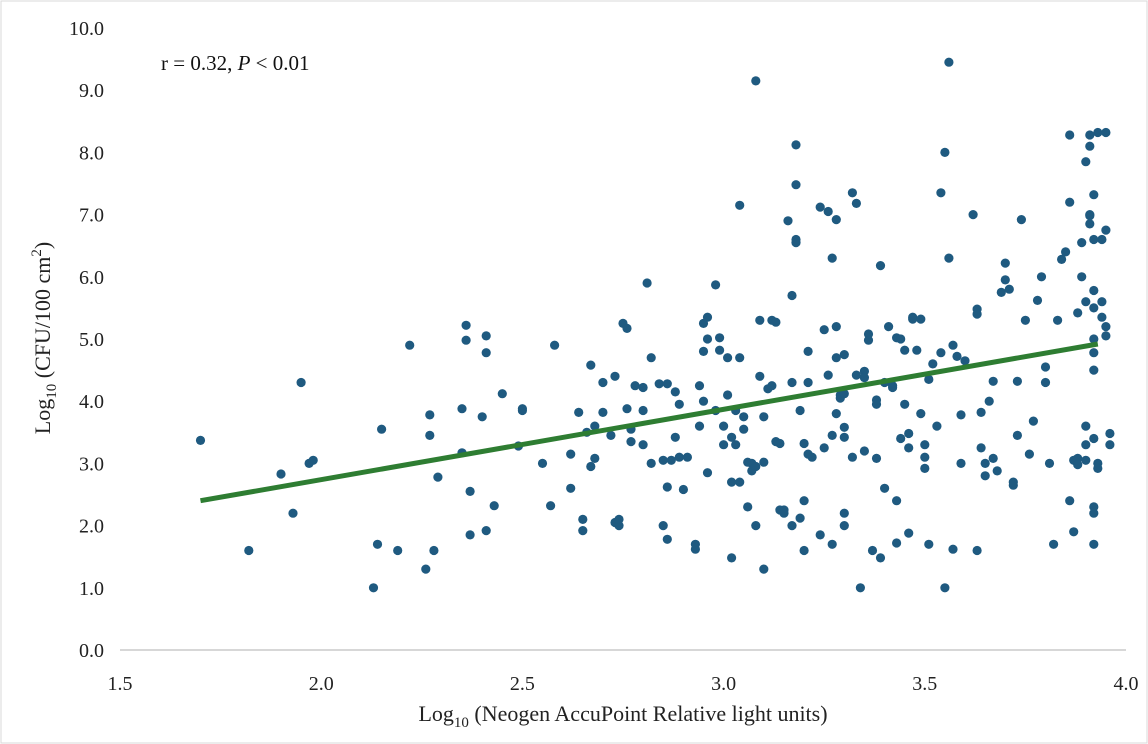 The height and width of the screenshot is (744, 1148). What do you see at coordinates (37, 253) in the screenshot?
I see `y-axis-label-sup: 2` at bounding box center [37, 253].